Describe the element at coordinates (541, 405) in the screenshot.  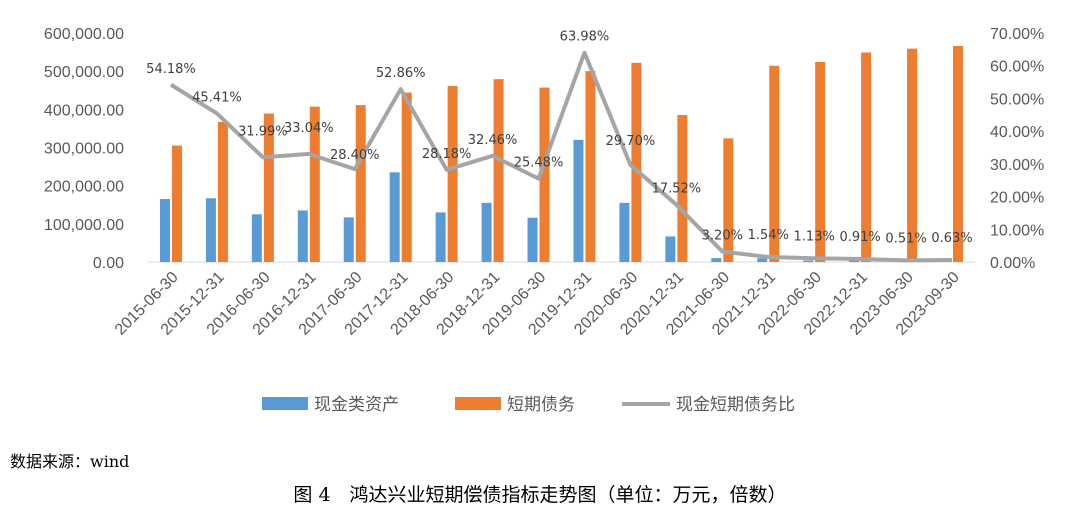
I see `legend-label: 短期债务` at that location.